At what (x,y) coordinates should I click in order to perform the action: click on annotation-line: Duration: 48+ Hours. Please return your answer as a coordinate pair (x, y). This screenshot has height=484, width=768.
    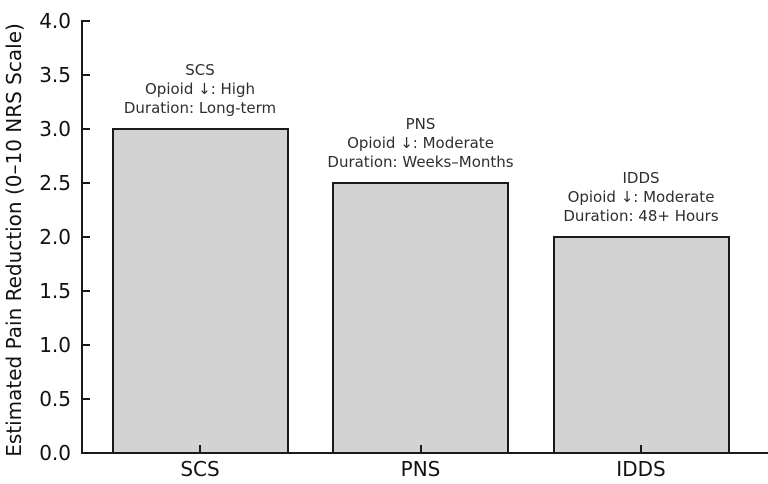
    Looking at the image, I should click on (641, 216).